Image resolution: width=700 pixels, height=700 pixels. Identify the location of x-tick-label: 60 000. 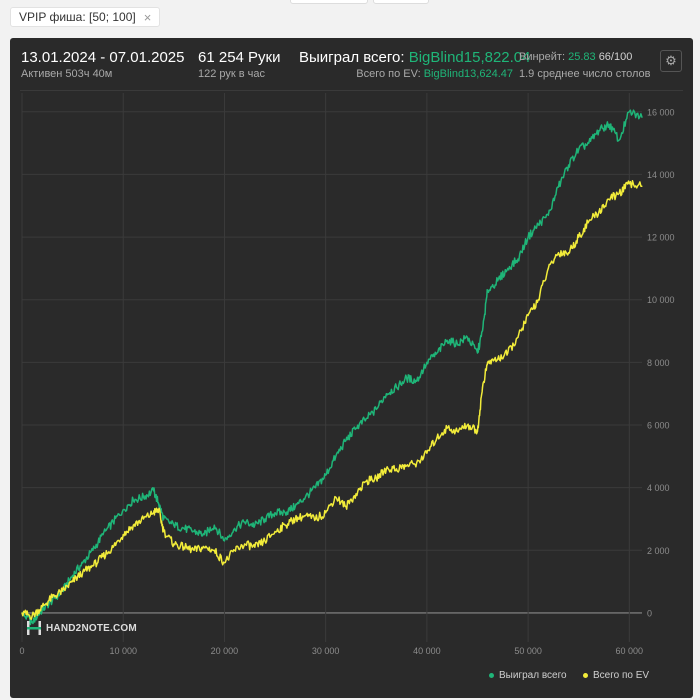
(630, 651).